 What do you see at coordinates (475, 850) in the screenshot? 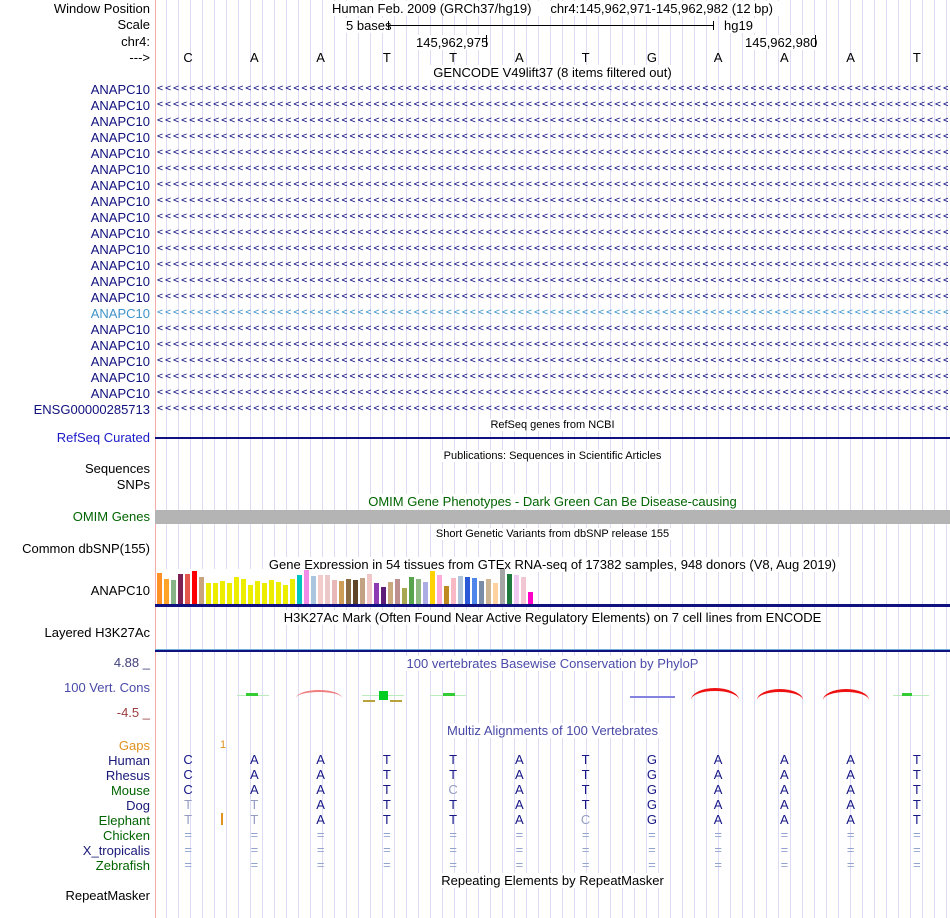
I see `alignment-row-x_tropicalis: X_tropicalis = = = = = = = = = = = =` at bounding box center [475, 850].